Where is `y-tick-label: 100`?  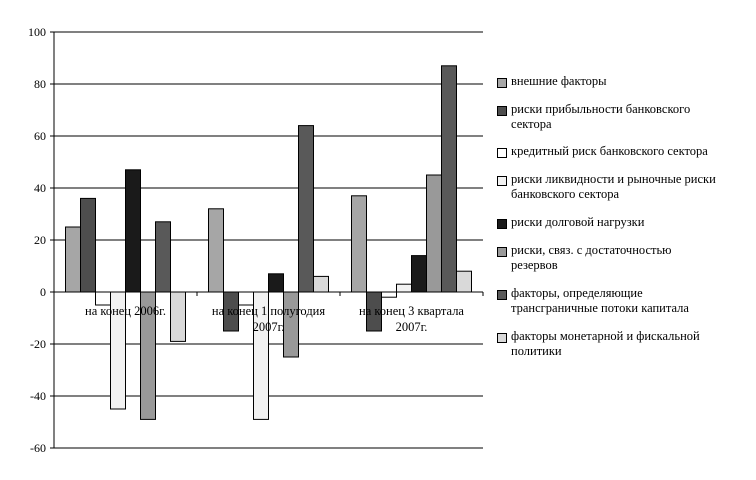 y-tick-label: 100 is located at coordinates (37, 32).